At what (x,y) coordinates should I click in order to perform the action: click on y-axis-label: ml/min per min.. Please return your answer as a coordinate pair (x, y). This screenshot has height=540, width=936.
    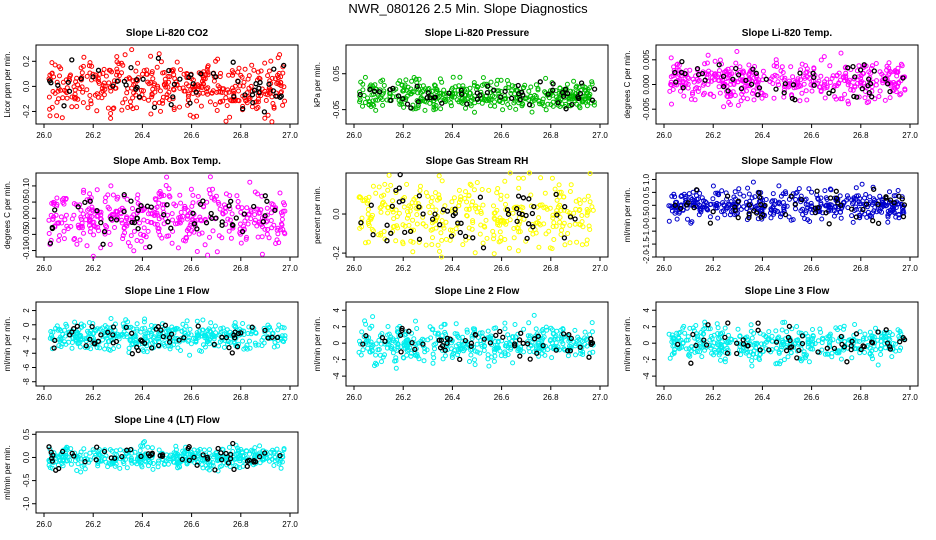
    Looking at the image, I should click on (627, 215).